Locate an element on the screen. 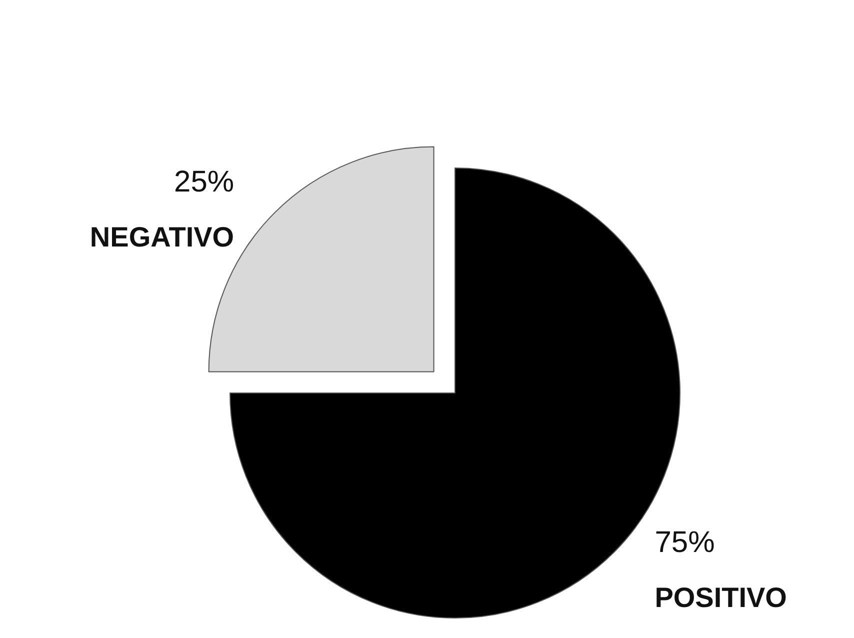 This screenshot has width=854, height=638. slice-label: POSITIVO is located at coordinates (720, 598).